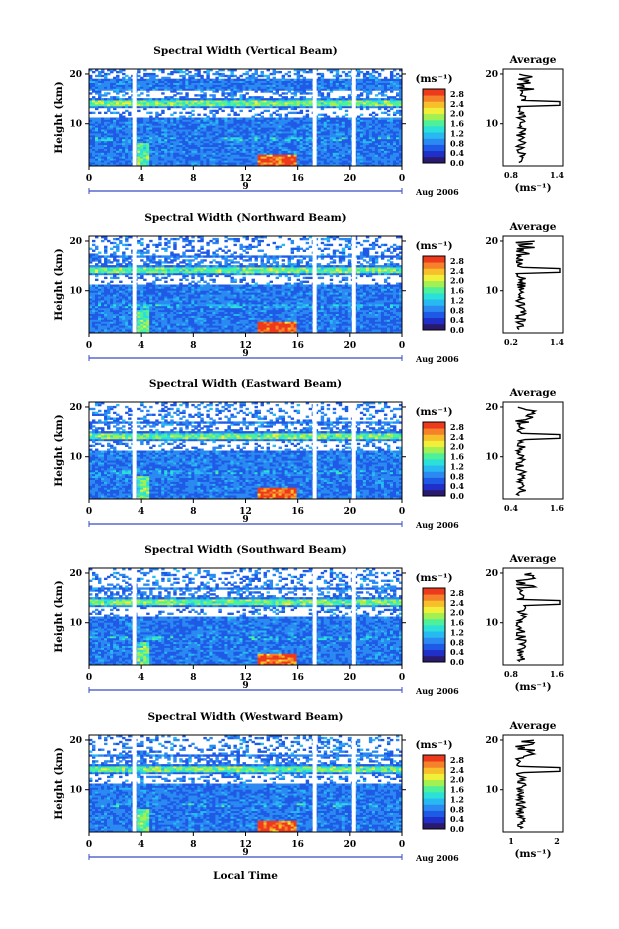 The height and width of the screenshot is (929, 619). Describe the element at coordinates (350, 179) in the screenshot. I see `x-tick-label: 20` at that location.